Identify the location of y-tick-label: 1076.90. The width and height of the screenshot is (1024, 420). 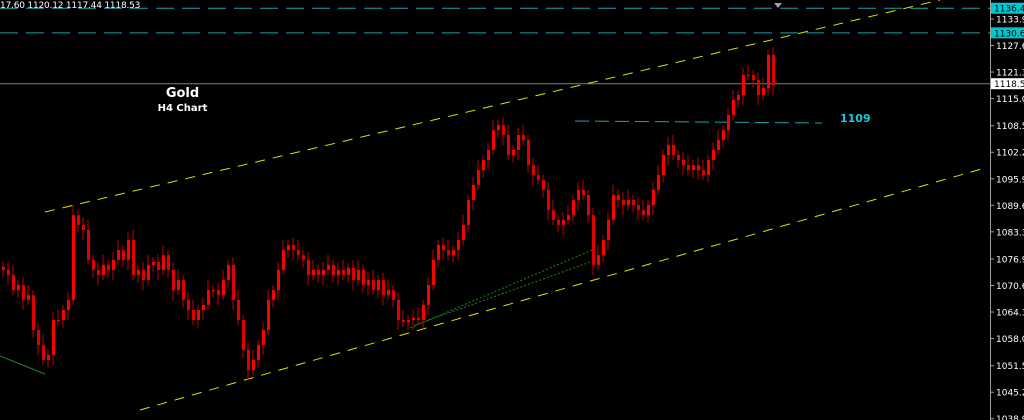
(1010, 260).